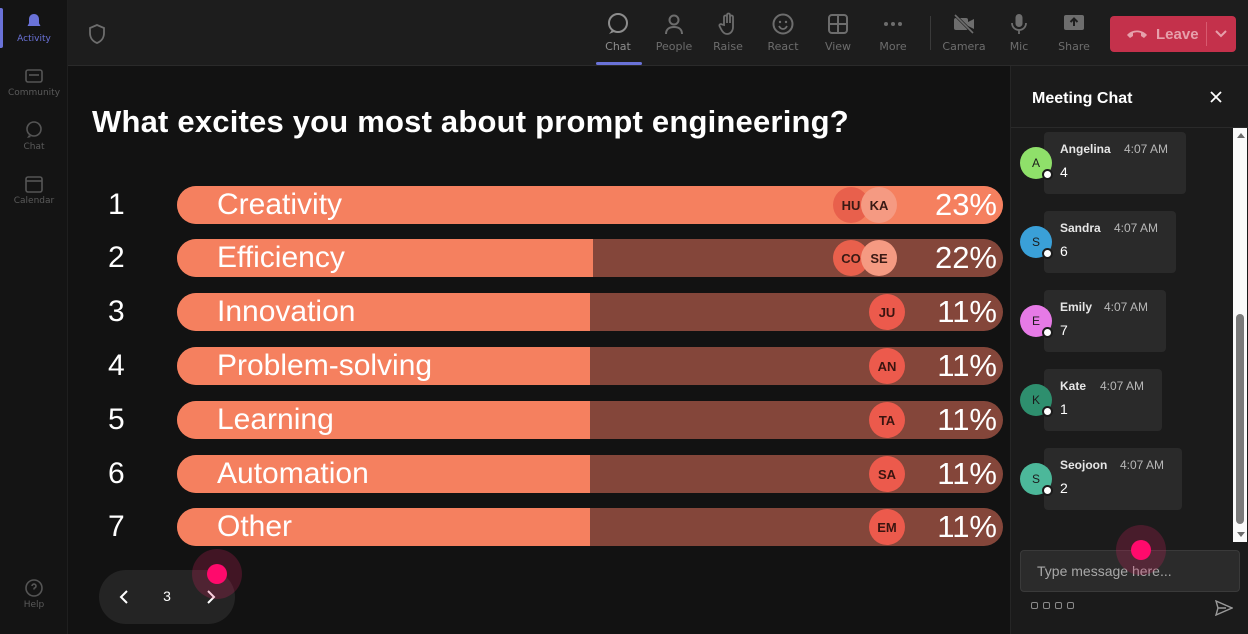 The width and height of the screenshot is (1248, 634). Describe the element at coordinates (210, 597) in the screenshot. I see `chevron-right-icon` at that location.